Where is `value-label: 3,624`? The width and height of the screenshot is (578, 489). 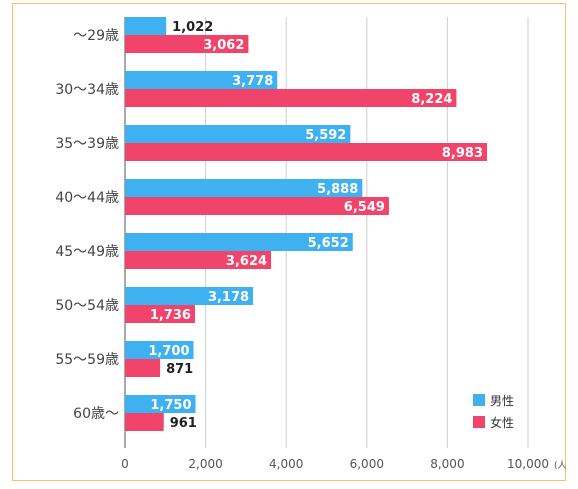
value-label: 3,624 is located at coordinates (246, 261).